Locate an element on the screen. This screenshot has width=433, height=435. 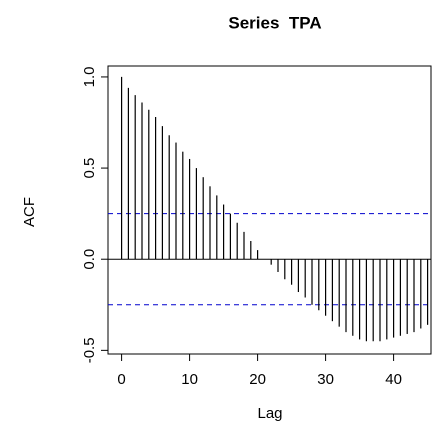
x-tick-label: 0 is located at coordinates (121, 379).